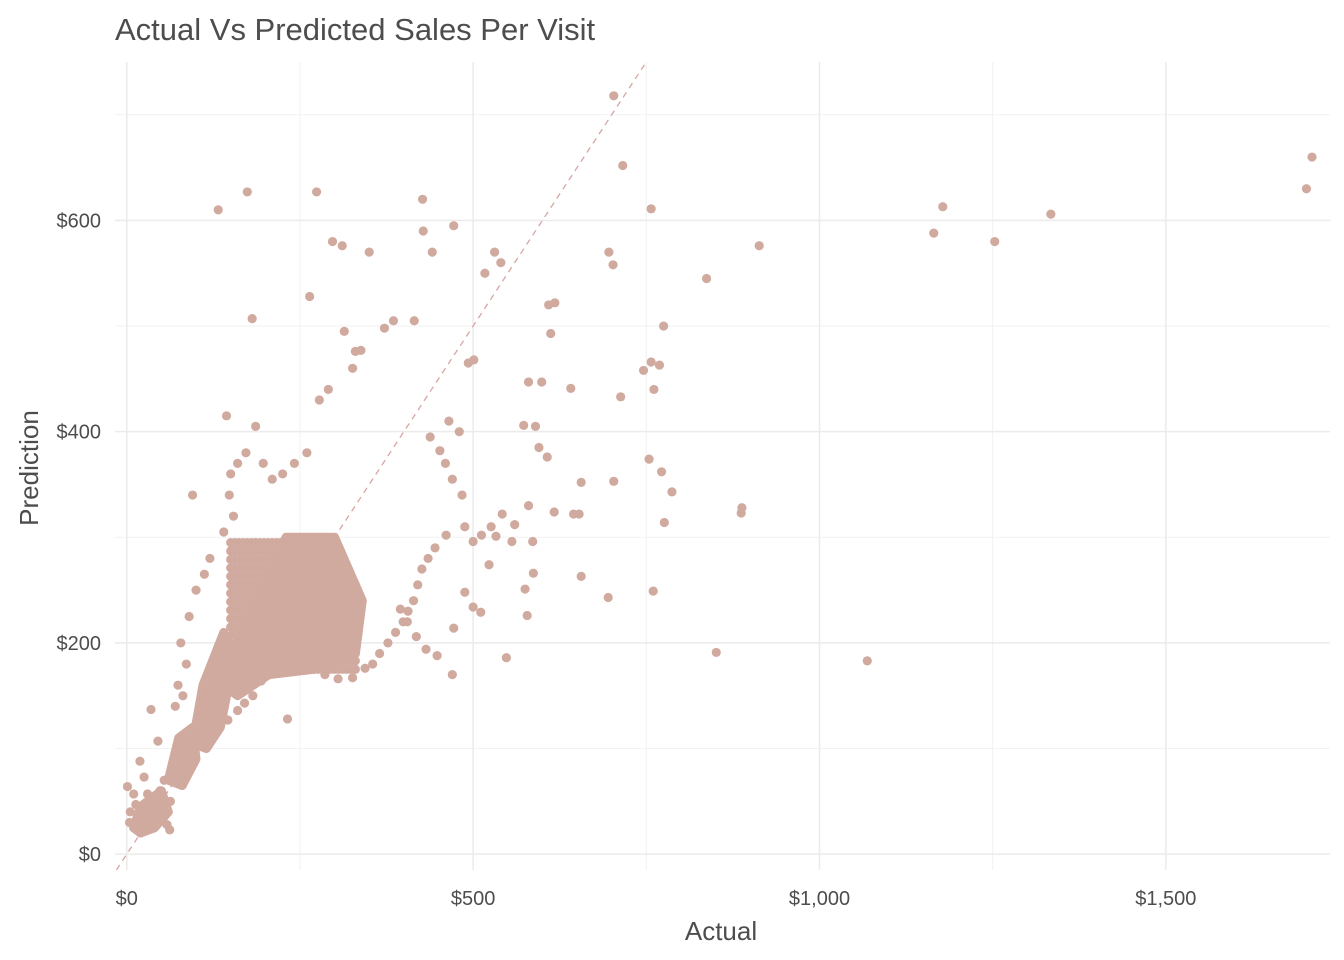 The height and width of the screenshot is (960, 1344). What do you see at coordinates (79, 538) in the screenshot?
I see `y-axis-ticks: $0 $200 $400 $600` at bounding box center [79, 538].